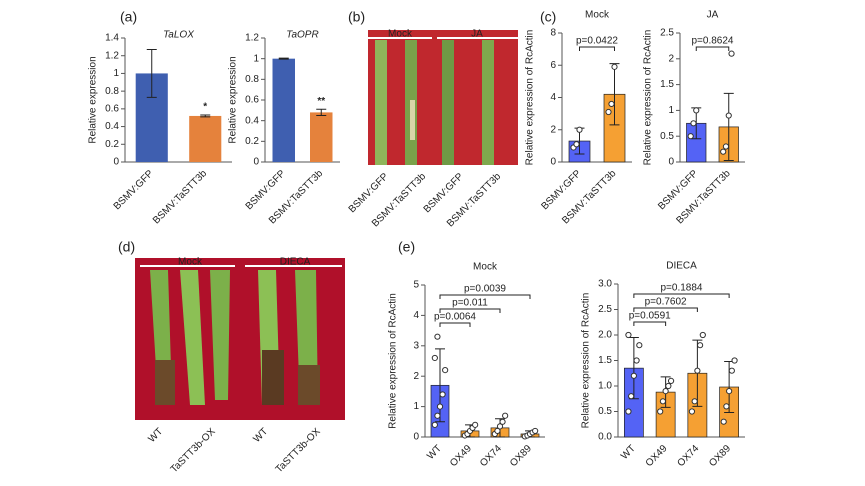 Image resolution: width=865 pixels, height=486 pixels. Describe the element at coordinates (491, 456) in the screenshot. I see `x-tick-label: OX74` at that location.